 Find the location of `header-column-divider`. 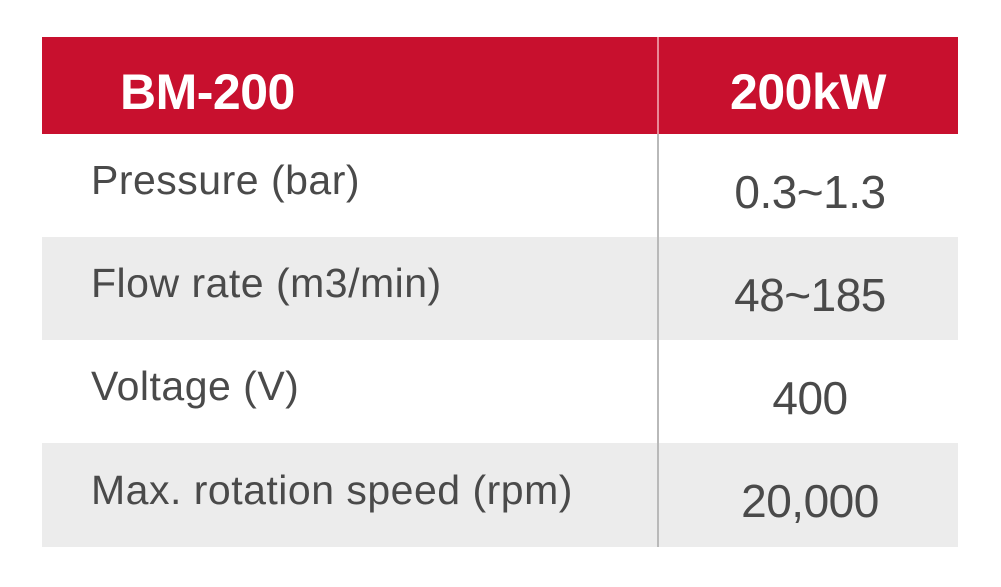

header-column-divider is located at coordinates (658, 85).